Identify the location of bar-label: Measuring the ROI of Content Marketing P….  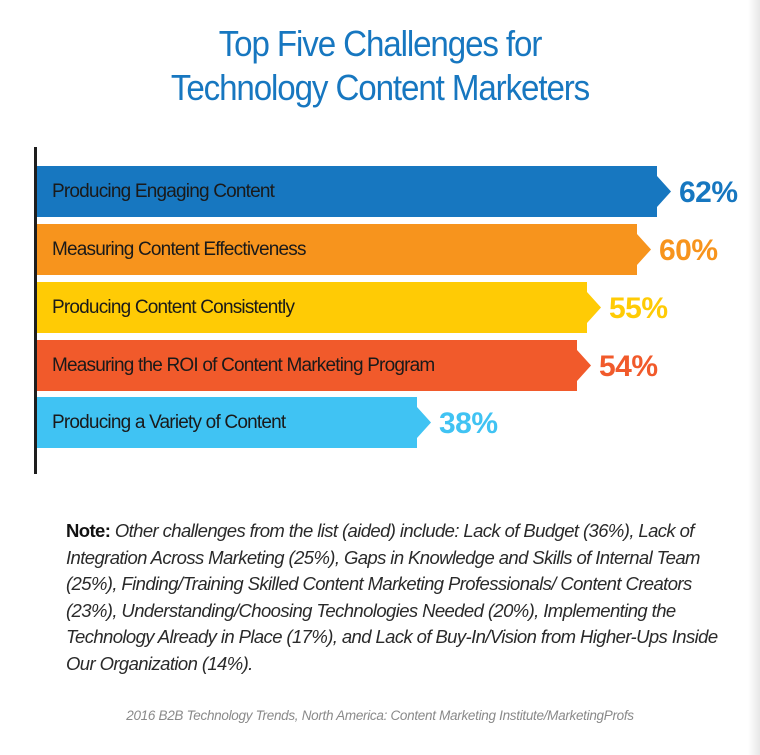
(243, 365).